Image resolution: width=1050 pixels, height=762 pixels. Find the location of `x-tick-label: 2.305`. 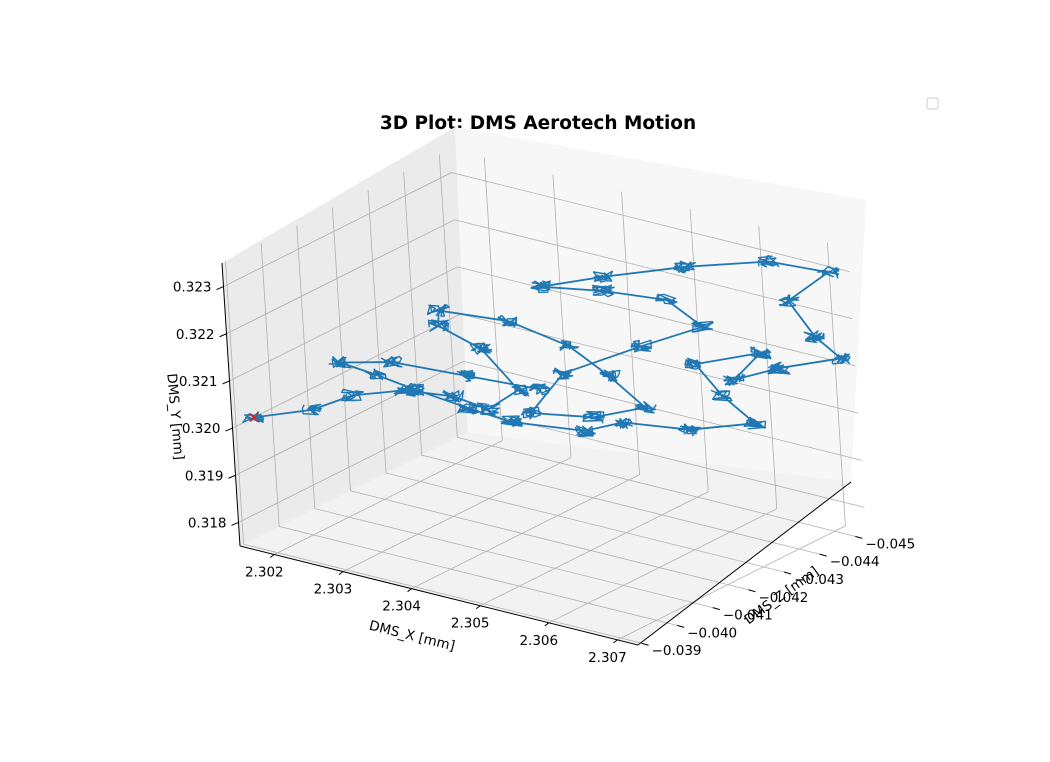

x-tick-label: 2.305 is located at coordinates (470, 624).